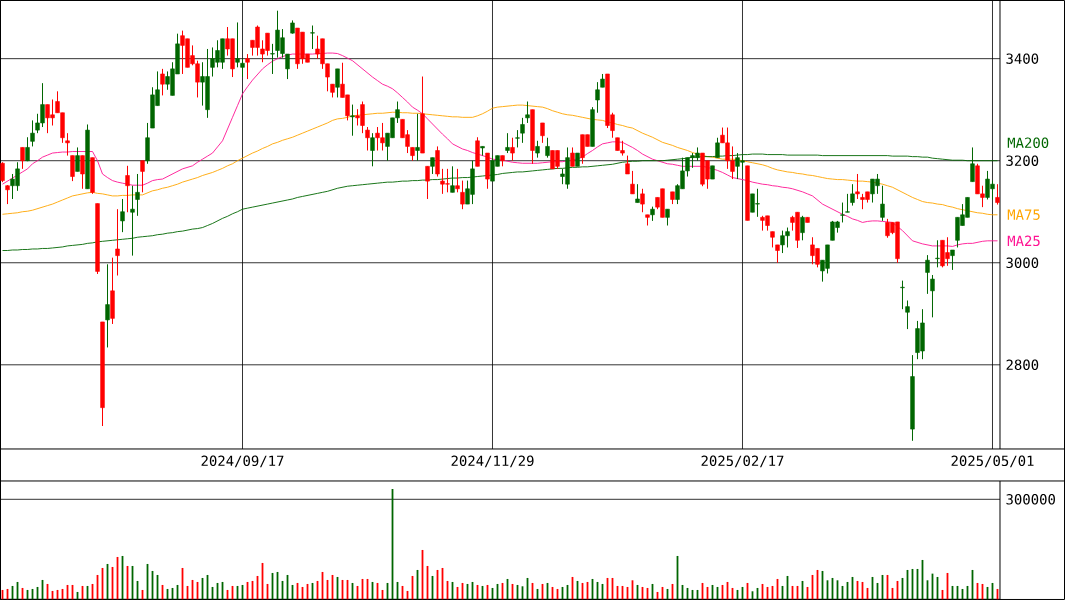  Describe the element at coordinates (1023, 214) in the screenshot. I see `series-label: MA75` at that location.